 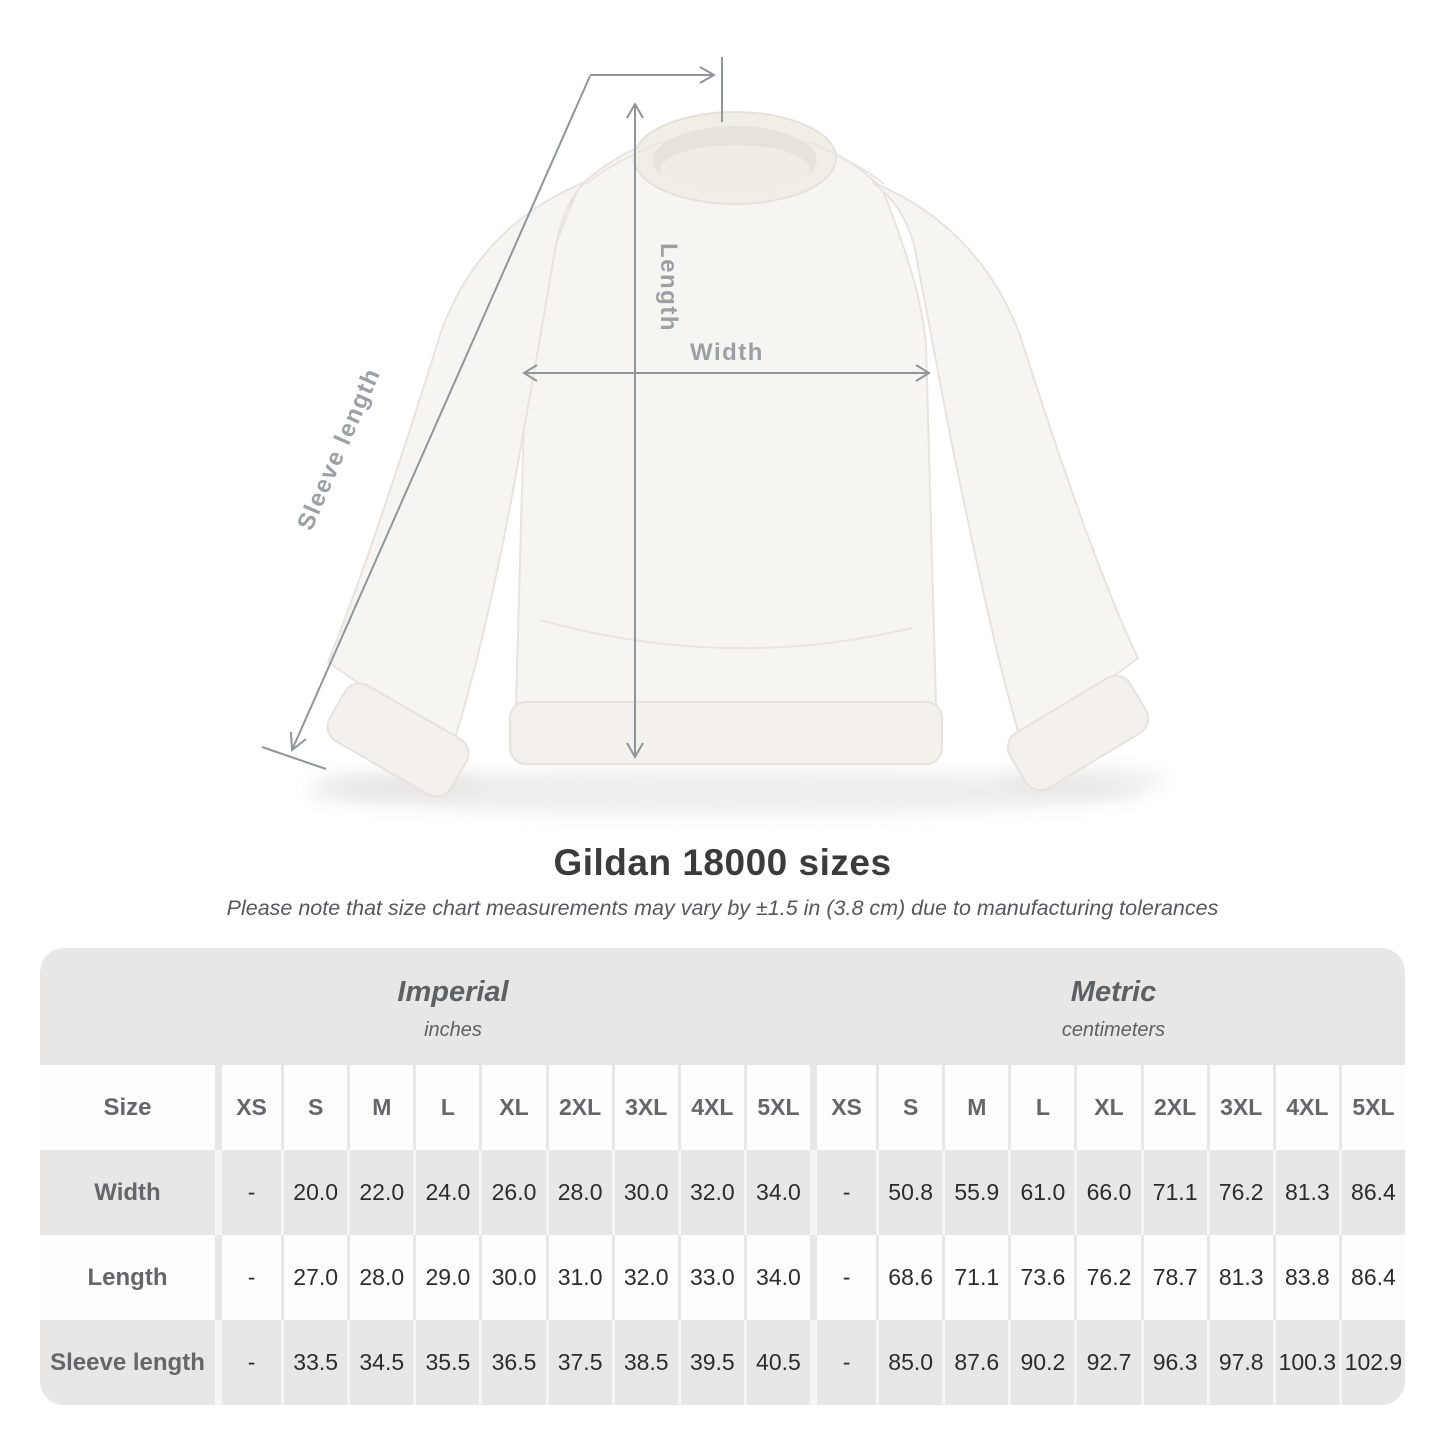 I want to click on measurement-value-metric: 90.2, so click(x=1041, y=1362).